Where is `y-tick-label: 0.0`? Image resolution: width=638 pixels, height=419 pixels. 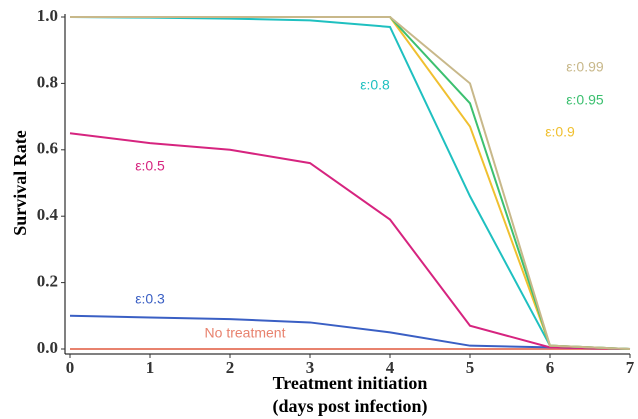
y-tick-label: 0.0 is located at coordinates (47, 347).